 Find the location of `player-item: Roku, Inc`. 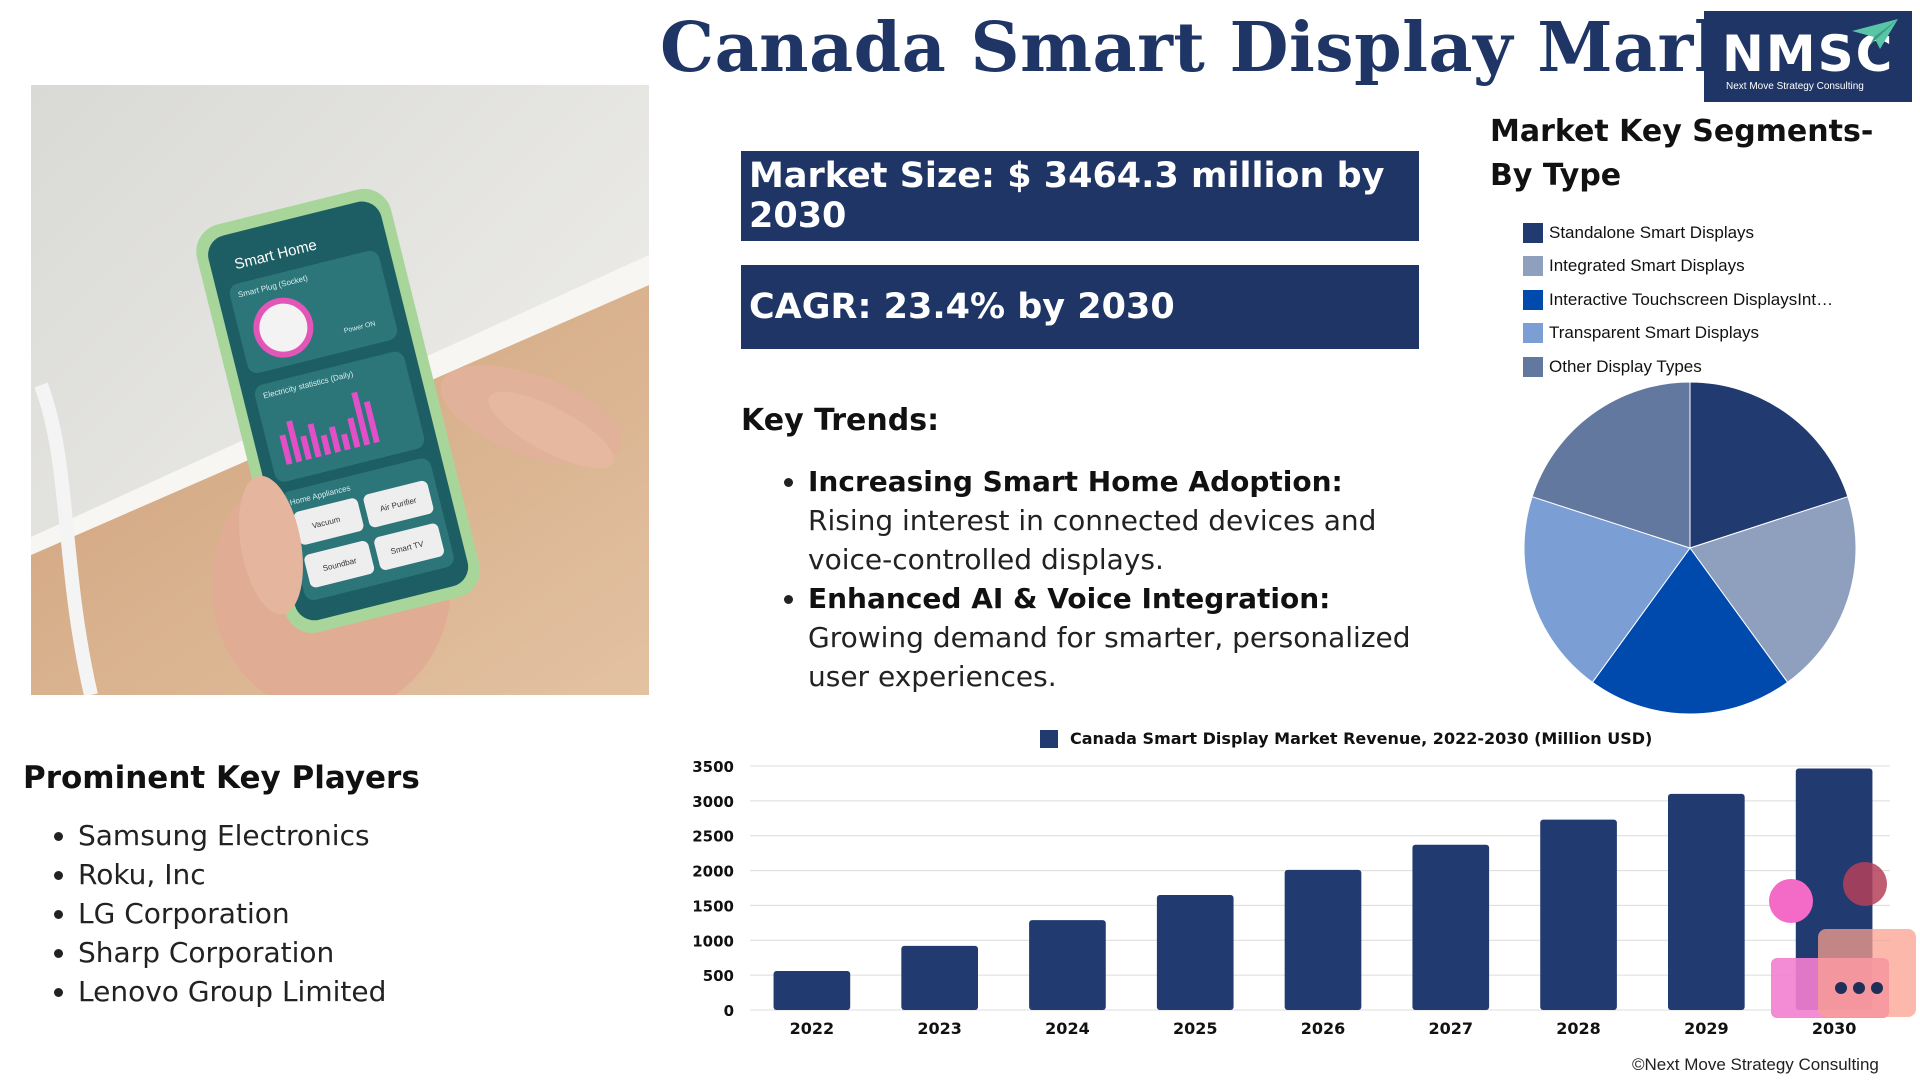

player-item: Roku, Inc is located at coordinates (232, 874).